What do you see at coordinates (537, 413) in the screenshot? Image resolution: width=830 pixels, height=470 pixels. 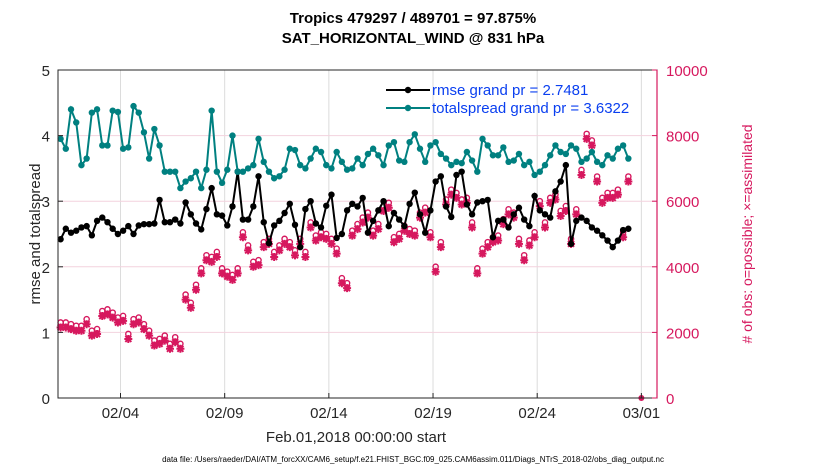 I see `x-tick-label: 02/24` at bounding box center [537, 413].